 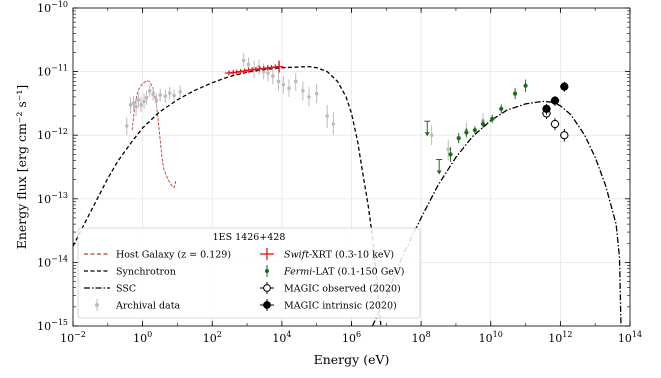 What do you see at coordinates (52, 325) in the screenshot?
I see `y-tick-label: 10−15` at bounding box center [52, 325].